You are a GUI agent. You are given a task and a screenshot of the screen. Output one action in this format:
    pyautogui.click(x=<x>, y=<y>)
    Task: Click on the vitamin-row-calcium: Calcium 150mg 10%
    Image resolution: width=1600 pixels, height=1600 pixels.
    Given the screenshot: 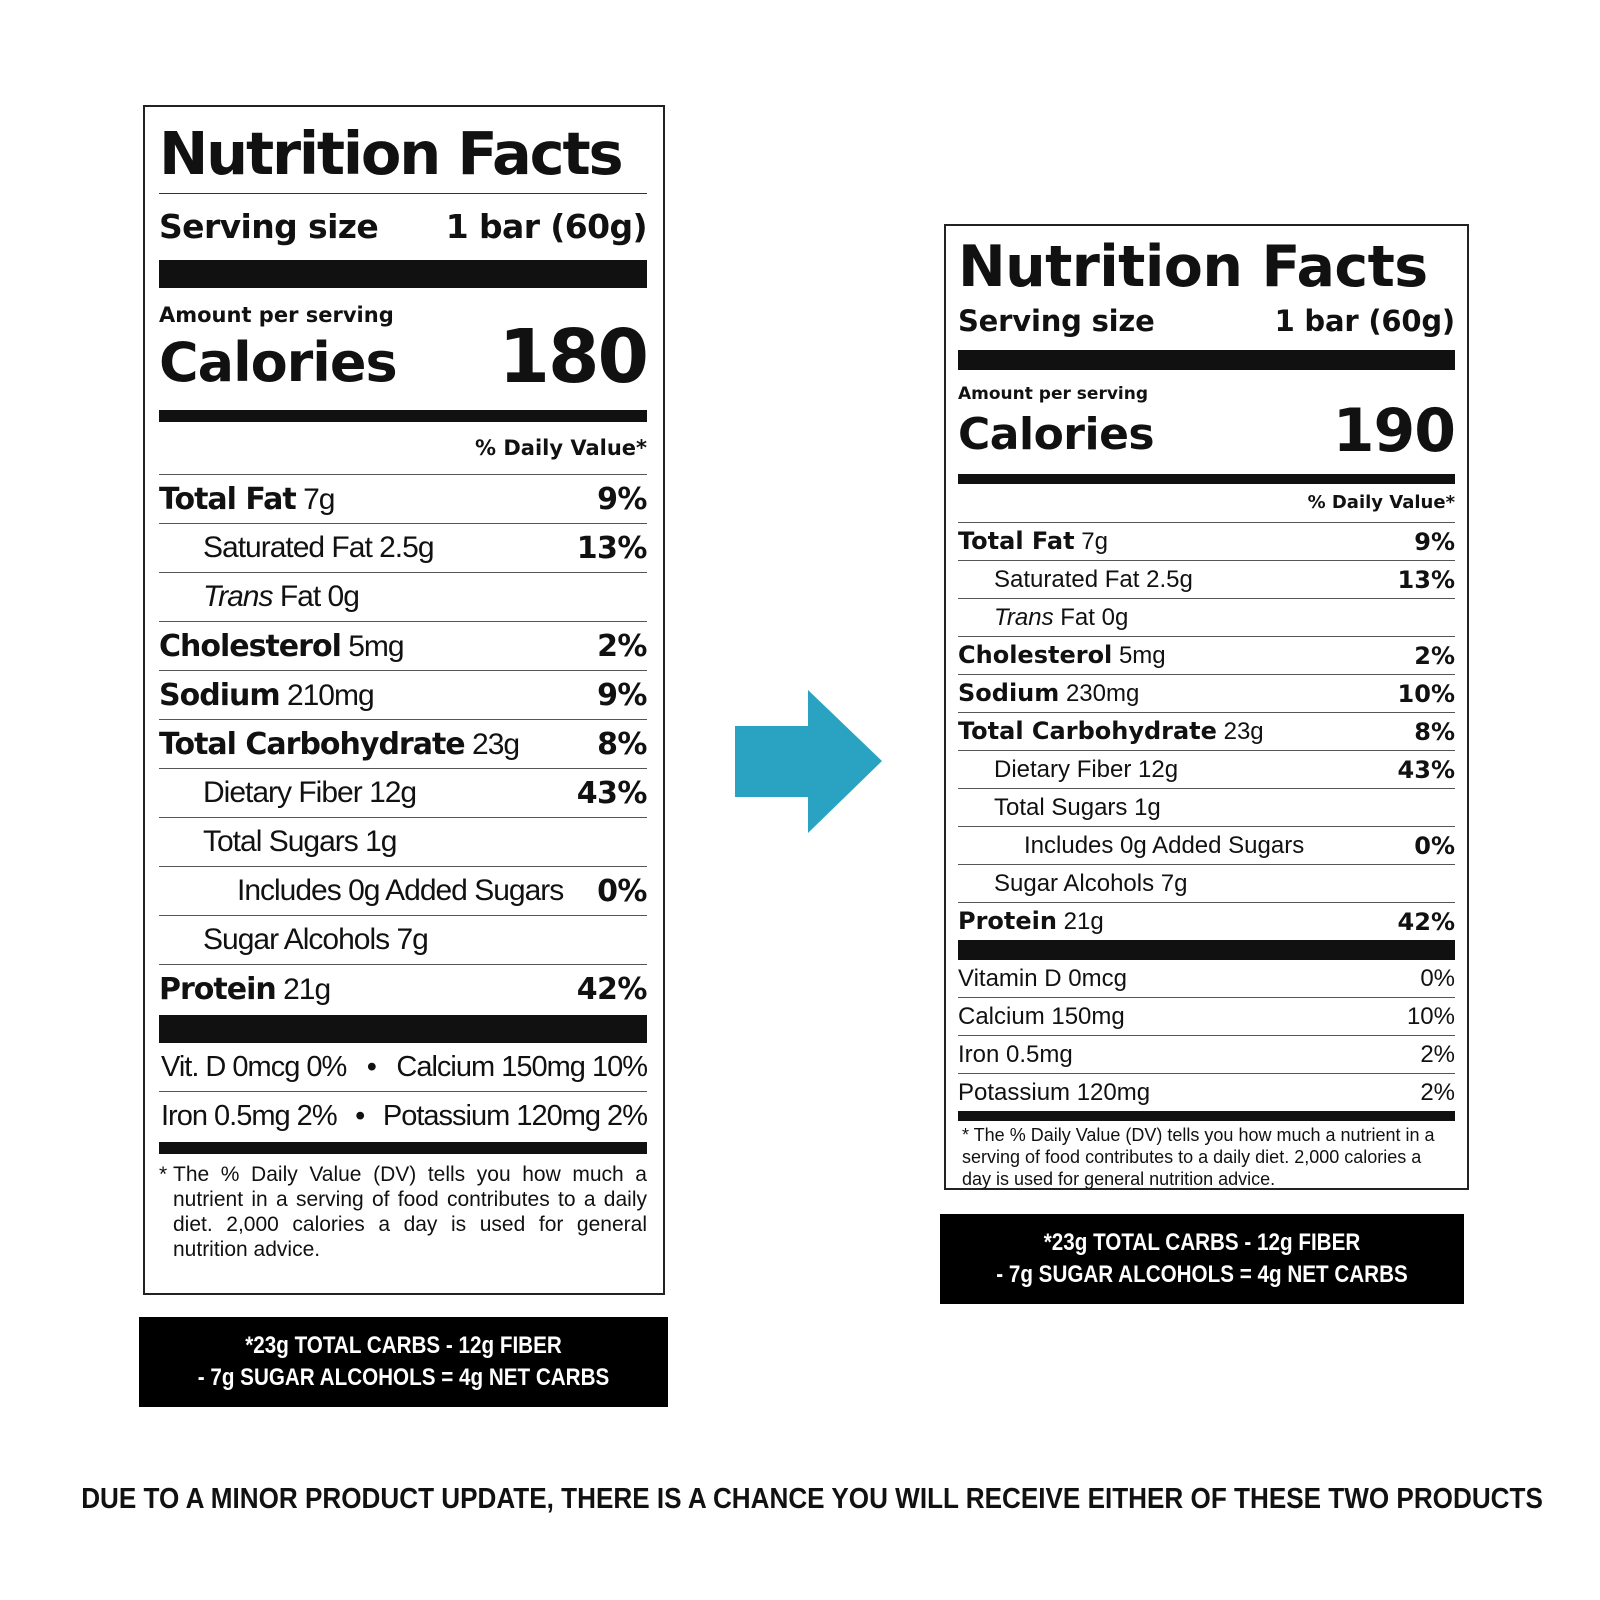 What is the action you would take?
    pyautogui.click(x=1206, y=1016)
    